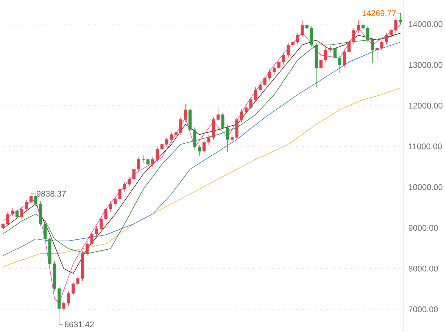 The image size is (445, 332). Describe the element at coordinates (79, 325) in the screenshot. I see `annotation: 6631.42` at that location.